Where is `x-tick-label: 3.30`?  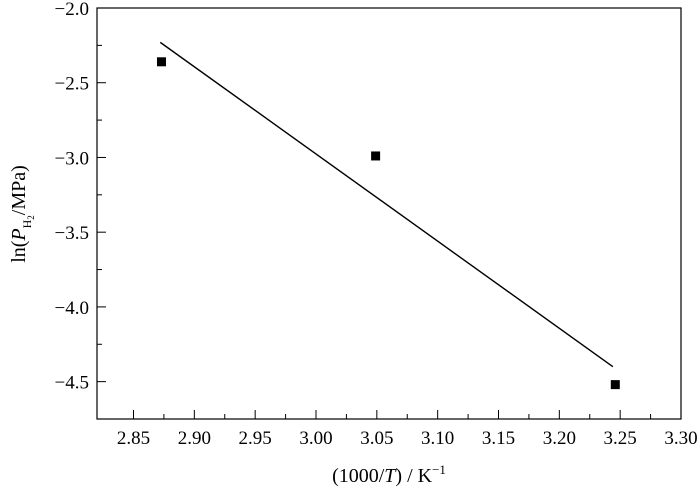
x-tick-label: 3.30 is located at coordinates (680, 438).